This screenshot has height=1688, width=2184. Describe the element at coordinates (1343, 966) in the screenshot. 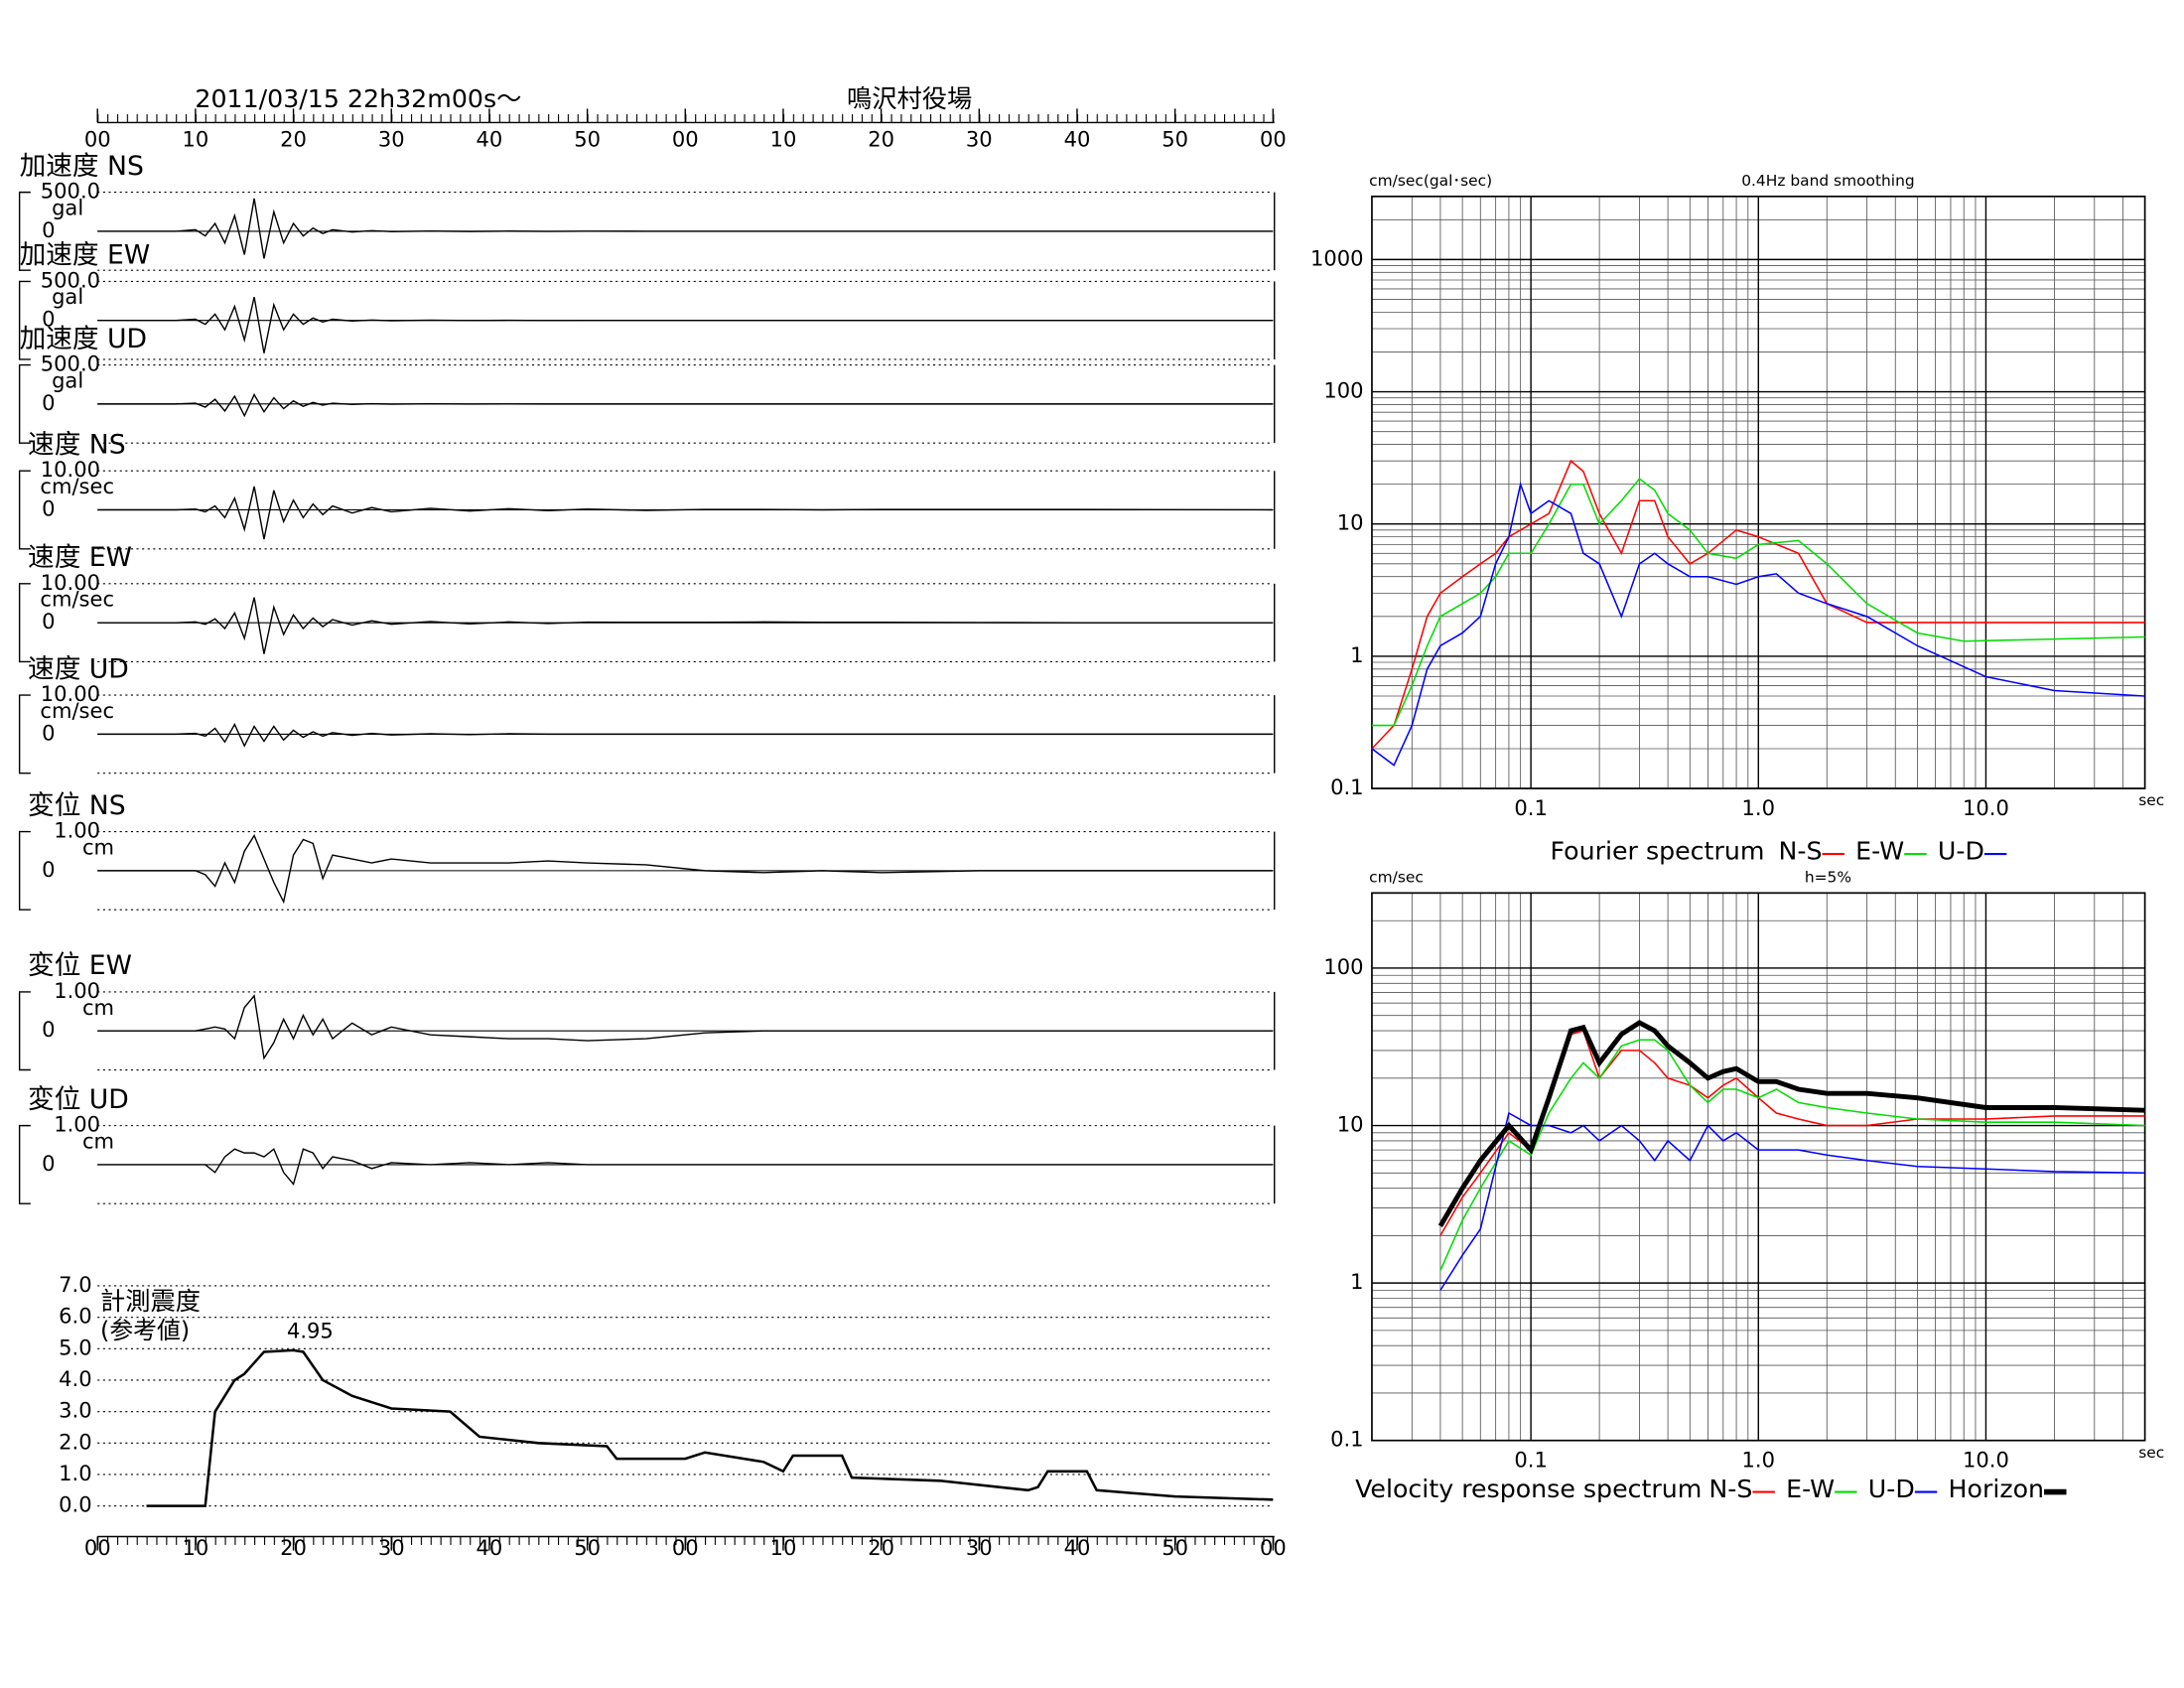

I see `y-tick-label: 100` at that location.